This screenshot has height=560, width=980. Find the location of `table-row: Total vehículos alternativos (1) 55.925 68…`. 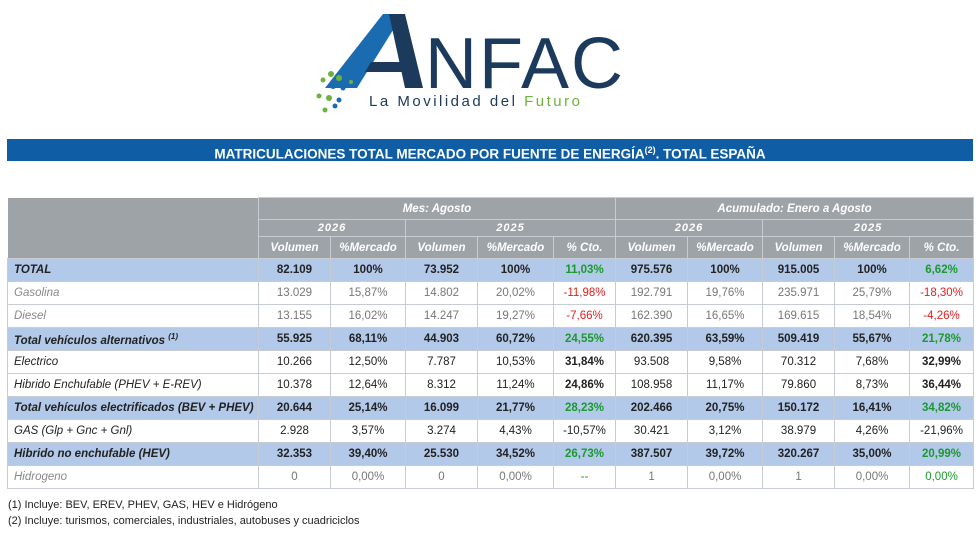

table-row: Total vehículos alternativos (1) 55.925 68… is located at coordinates (491, 339).